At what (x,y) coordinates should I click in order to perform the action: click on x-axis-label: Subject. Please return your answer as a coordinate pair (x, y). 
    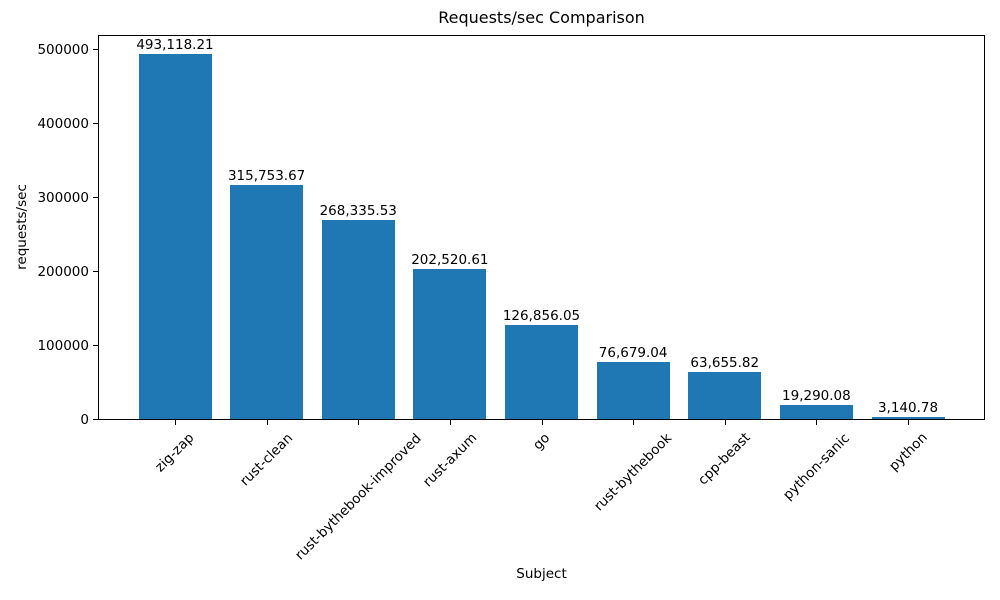
    Looking at the image, I should click on (541, 574).